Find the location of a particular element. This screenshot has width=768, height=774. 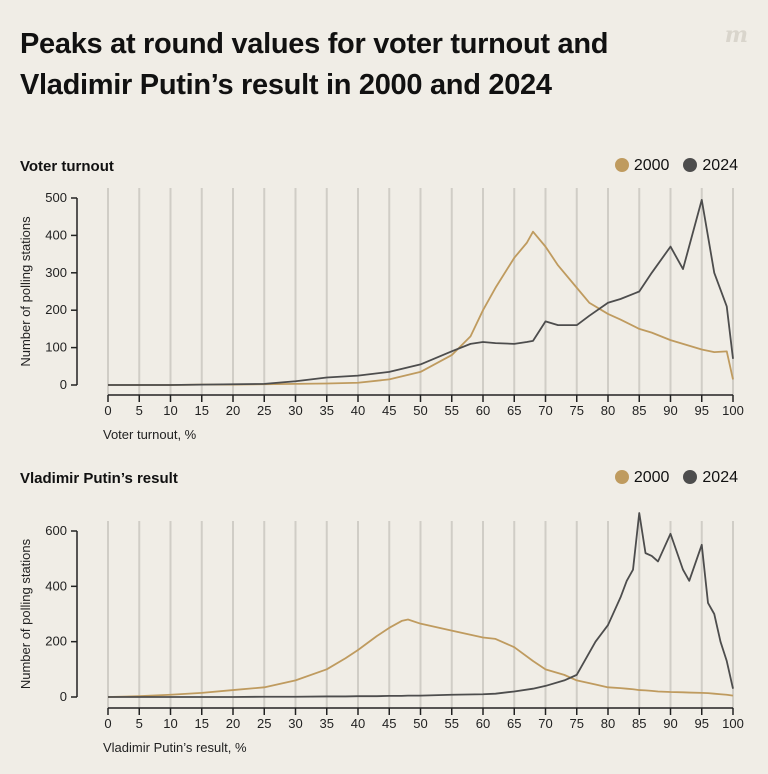

chart-1-legend: 2000 2024 is located at coordinates (676, 166).